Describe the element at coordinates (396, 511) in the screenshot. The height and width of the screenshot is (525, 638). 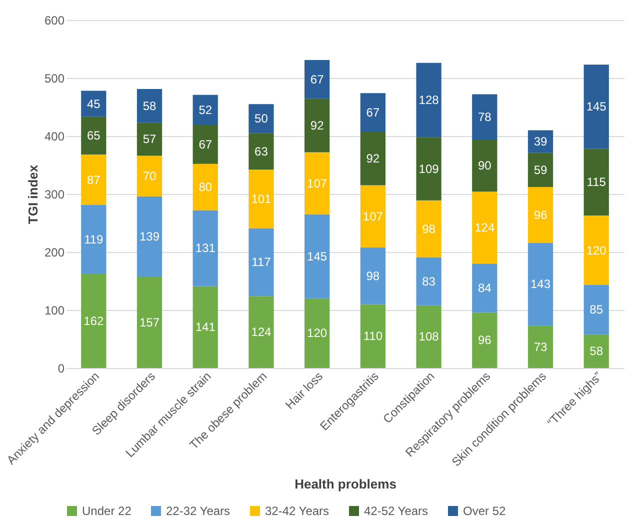
I see `legend-label: 42-52 Years` at that location.